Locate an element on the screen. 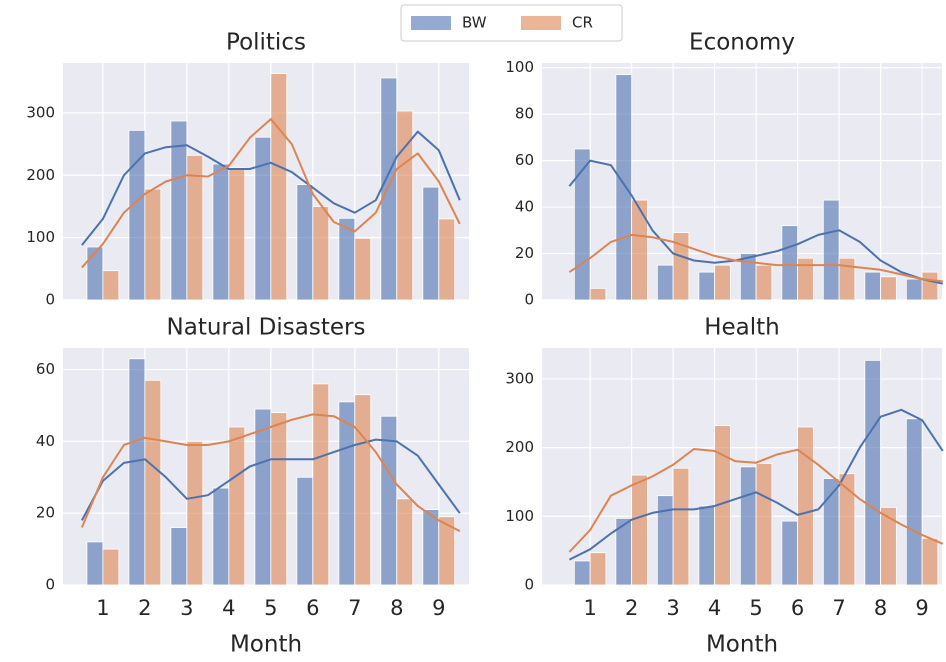  x-axis-label: Month is located at coordinates (266, 645).